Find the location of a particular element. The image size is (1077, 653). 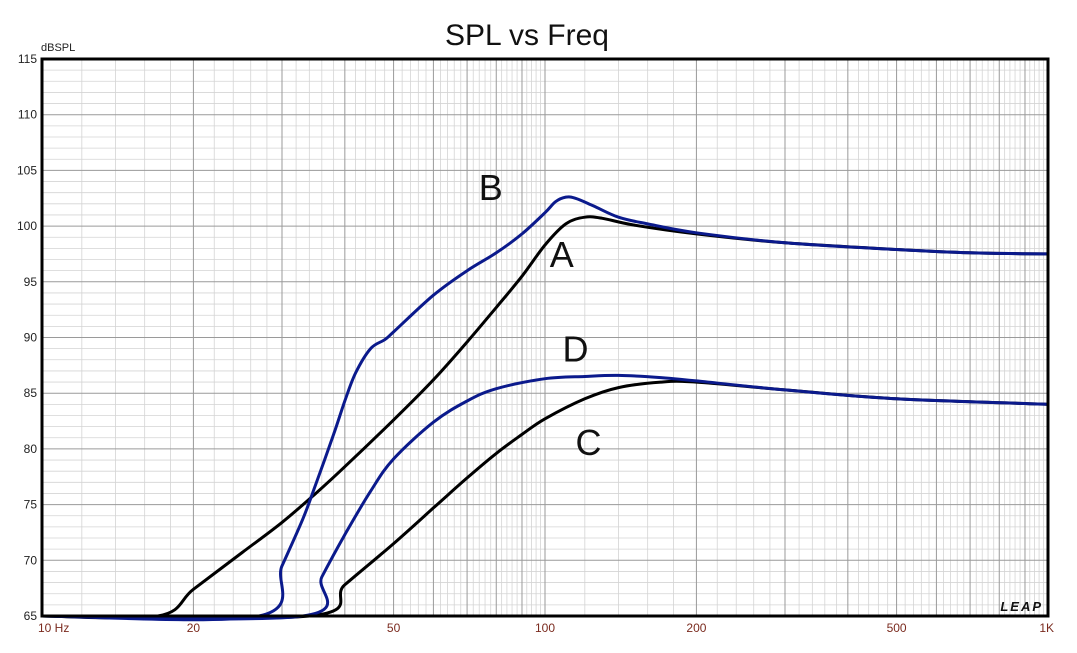

x-tick-labels: 10 Hz 20 50 100 200 500 1K is located at coordinates (546, 628).